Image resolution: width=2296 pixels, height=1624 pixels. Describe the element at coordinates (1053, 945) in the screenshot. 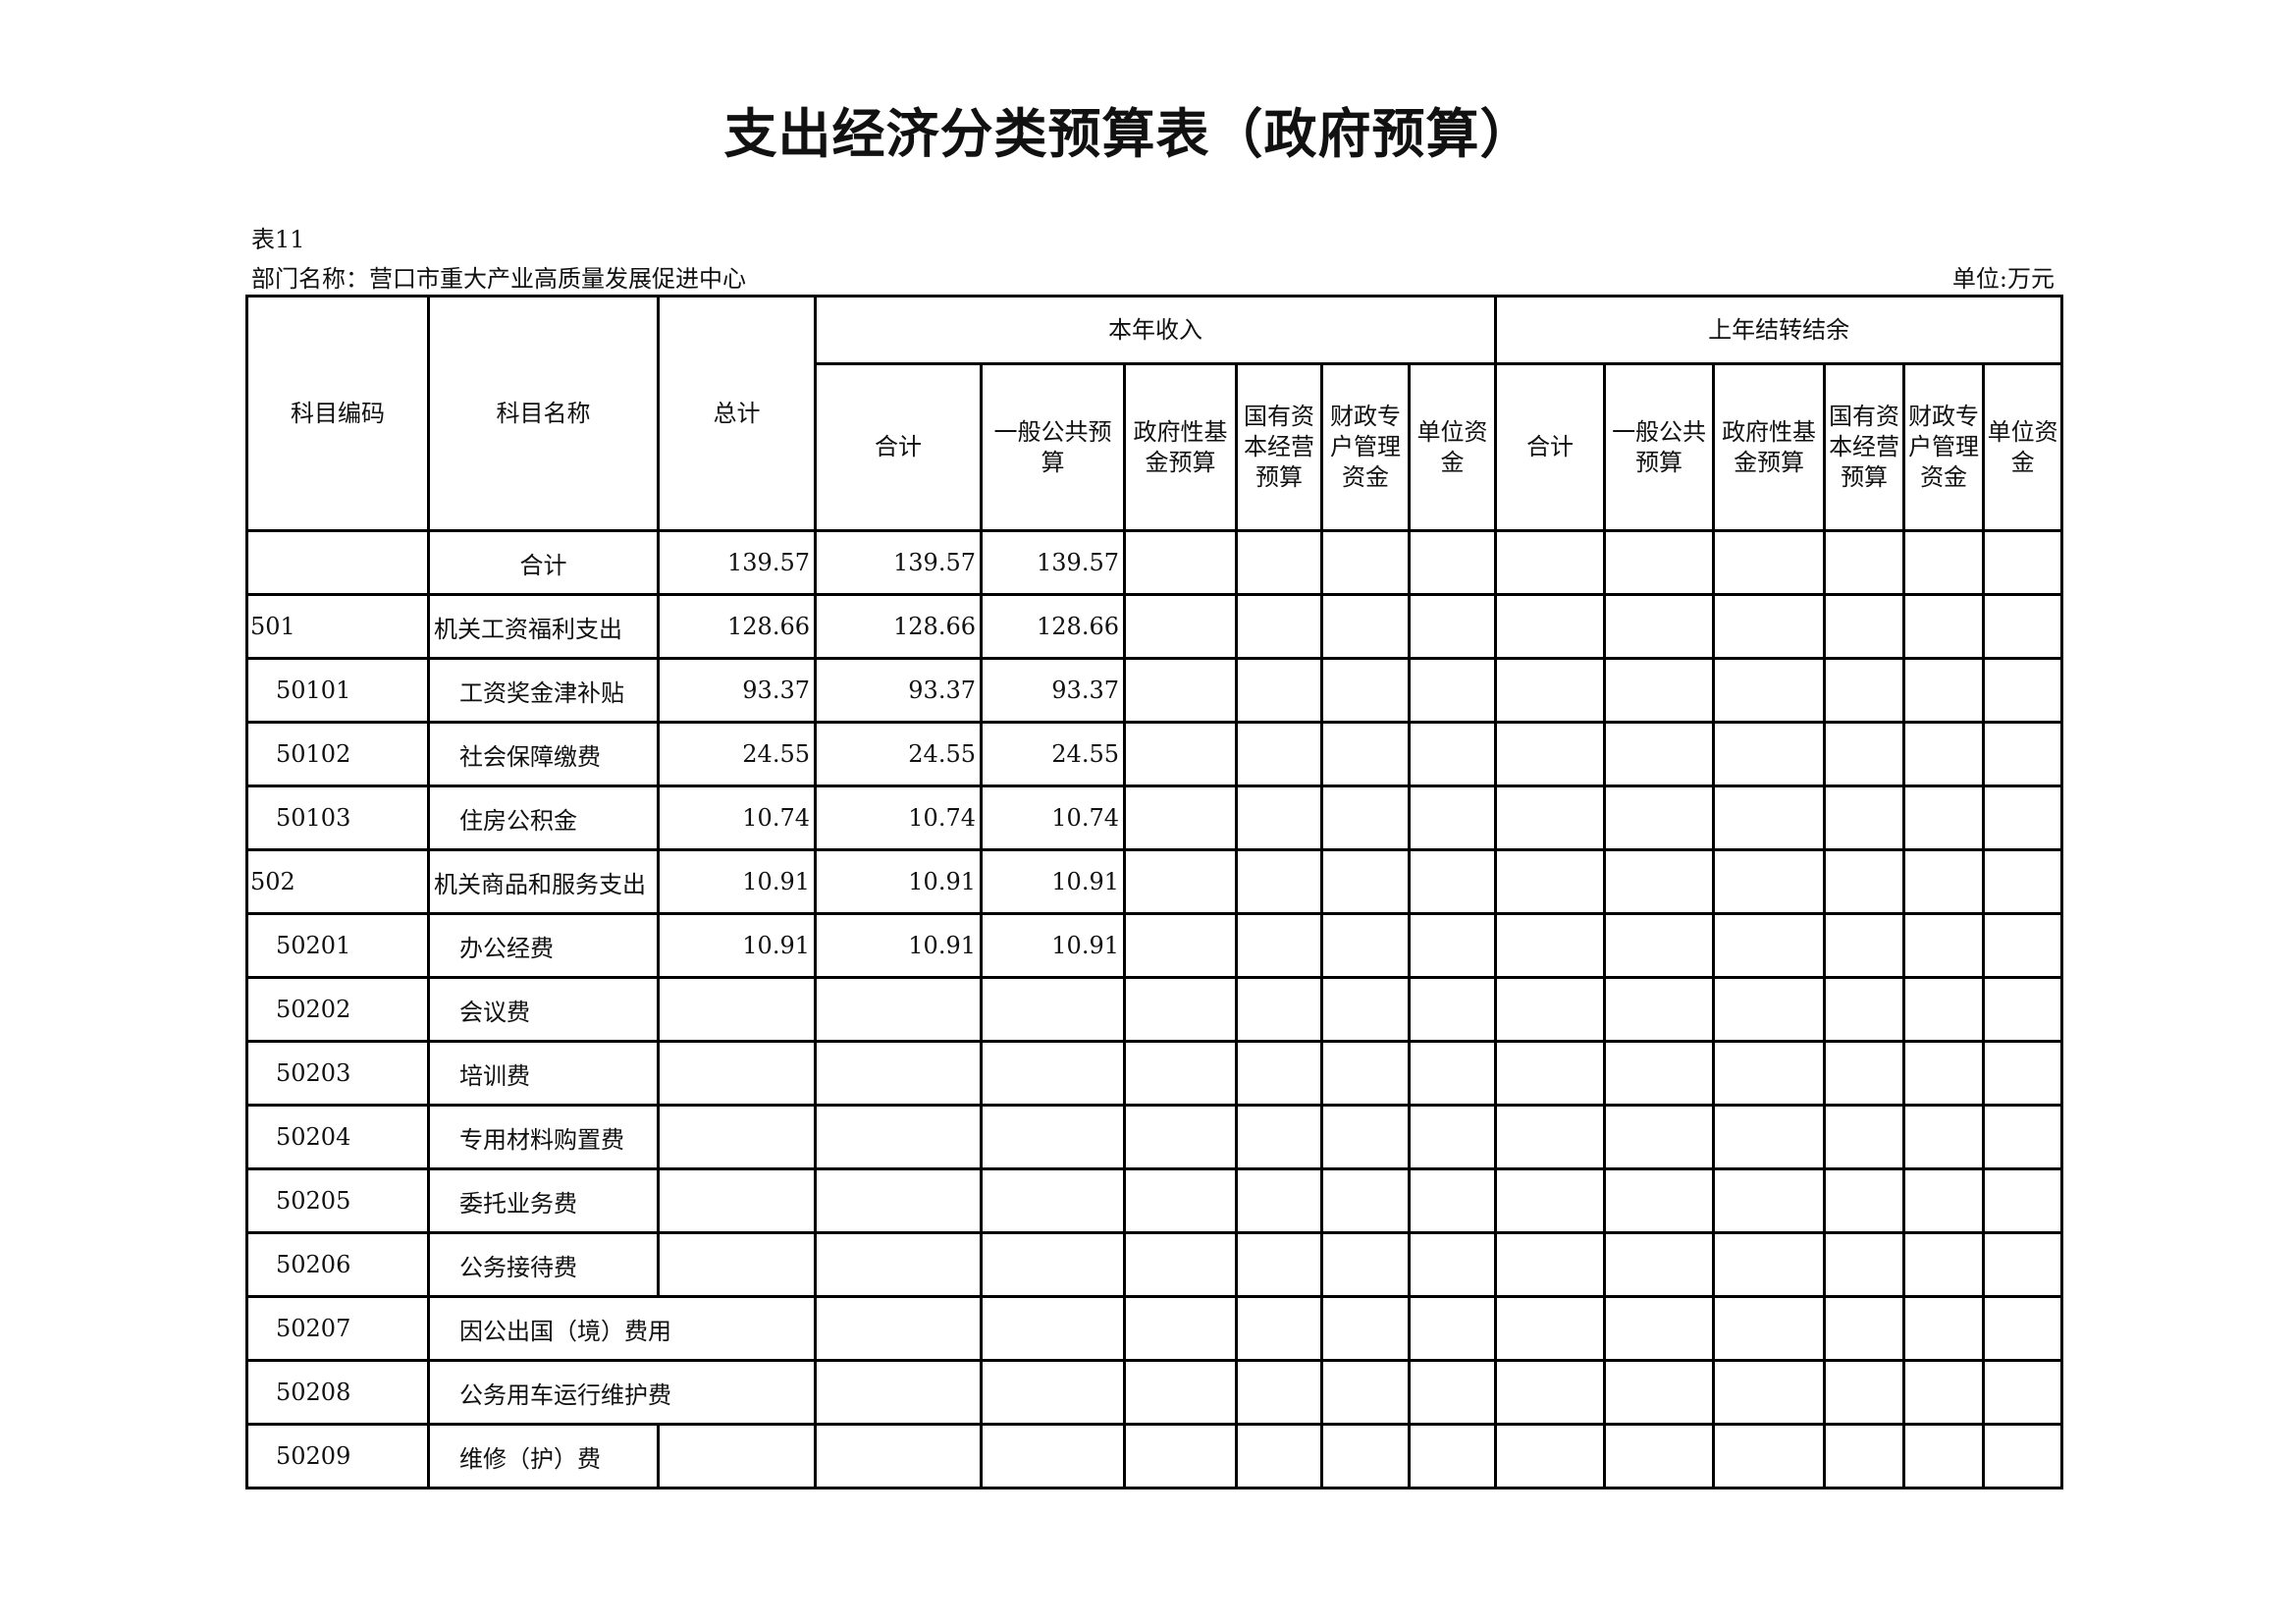

I see `row-current-general: 10.91` at that location.